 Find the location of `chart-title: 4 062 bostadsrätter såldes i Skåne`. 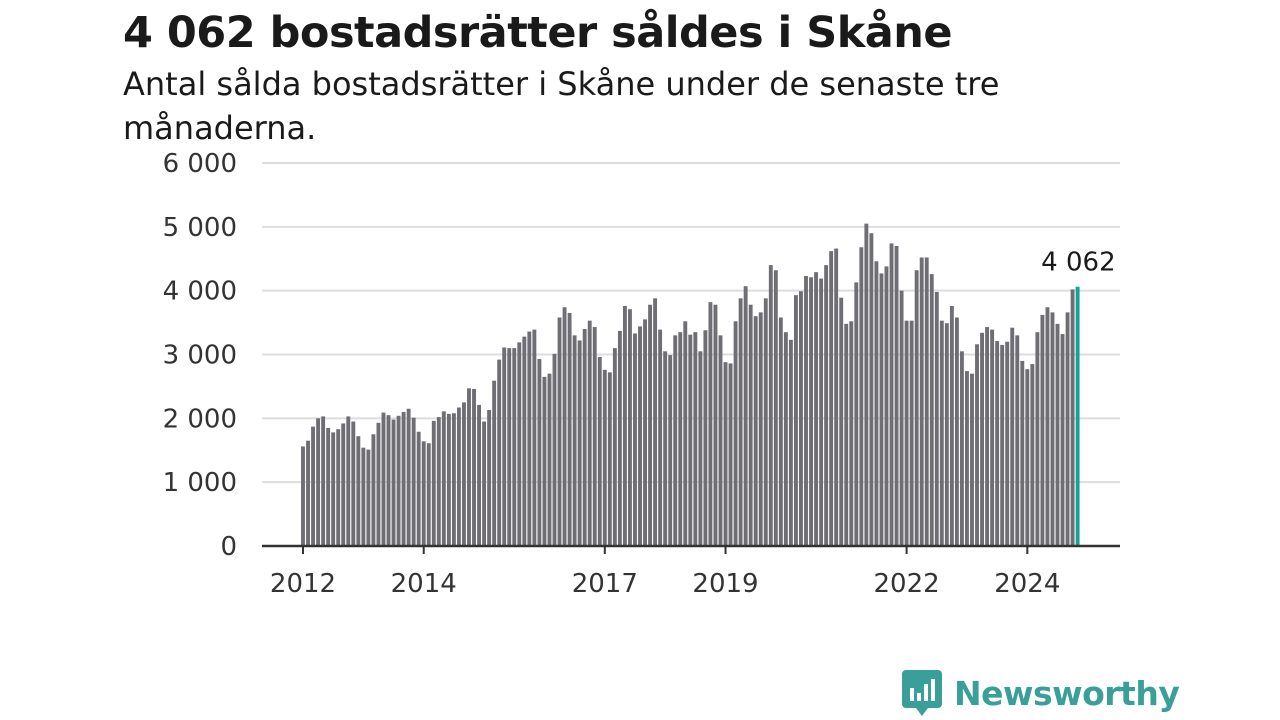

chart-title: 4 062 bostadsrätter såldes i Skåne is located at coordinates (538, 33).